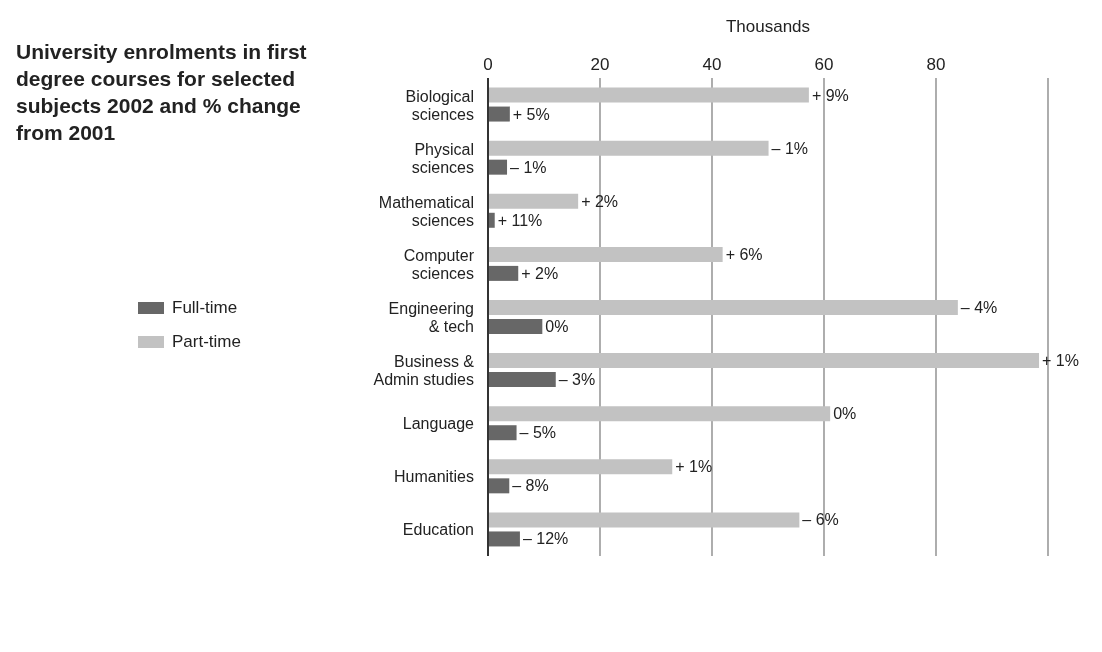 Image resolution: width=1102 pixels, height=652 pixels. What do you see at coordinates (577, 380) in the screenshot?
I see `annotation: – 3%` at bounding box center [577, 380].